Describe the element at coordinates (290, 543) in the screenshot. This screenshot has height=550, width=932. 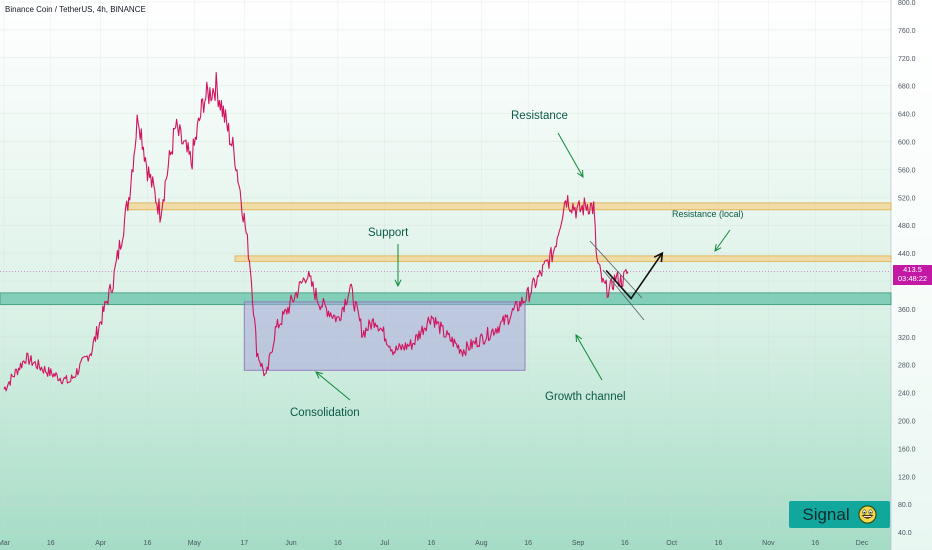
I see `x-tick-label: Jun` at that location.